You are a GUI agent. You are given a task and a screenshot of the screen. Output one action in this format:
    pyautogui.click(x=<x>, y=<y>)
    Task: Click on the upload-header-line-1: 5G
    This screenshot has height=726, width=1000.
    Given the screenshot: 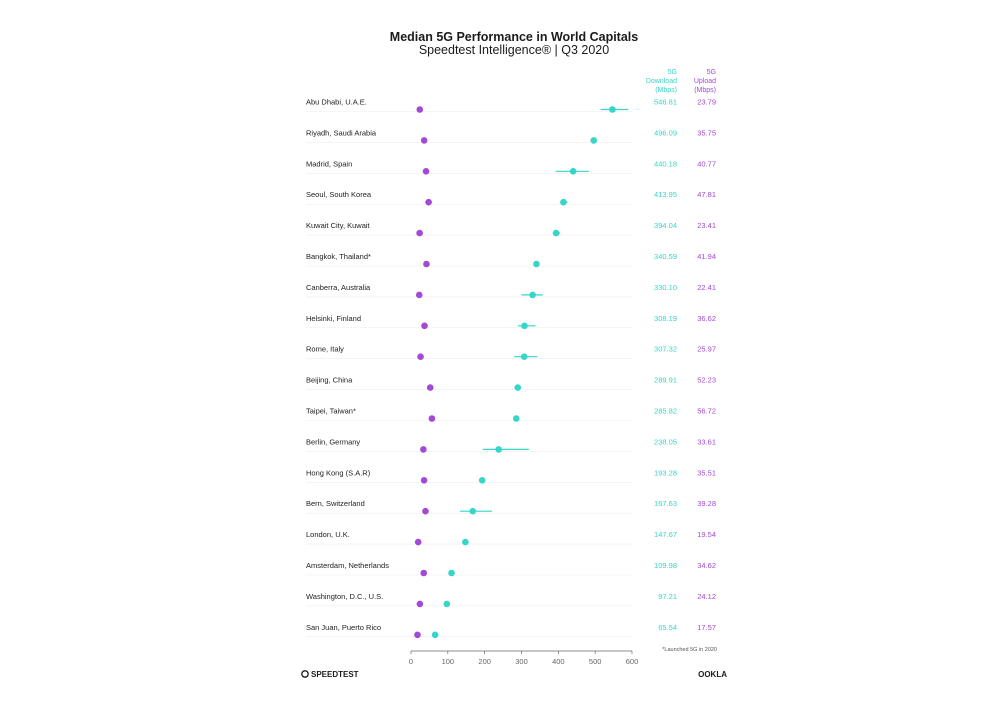 What is the action you would take?
    pyautogui.click(x=711, y=72)
    